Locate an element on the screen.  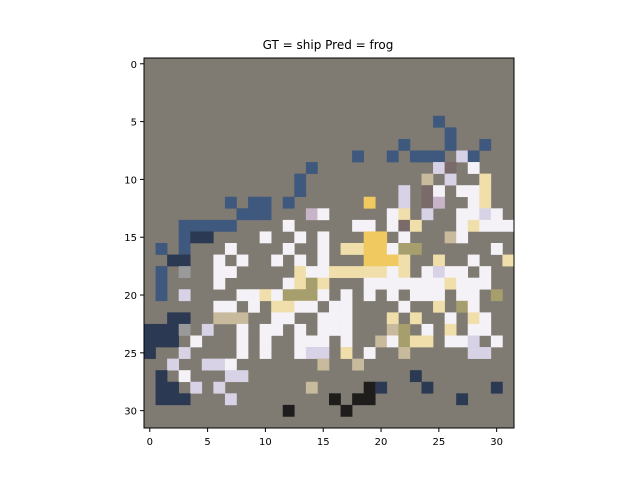
x-tick-label: 25 is located at coordinates (438, 442).